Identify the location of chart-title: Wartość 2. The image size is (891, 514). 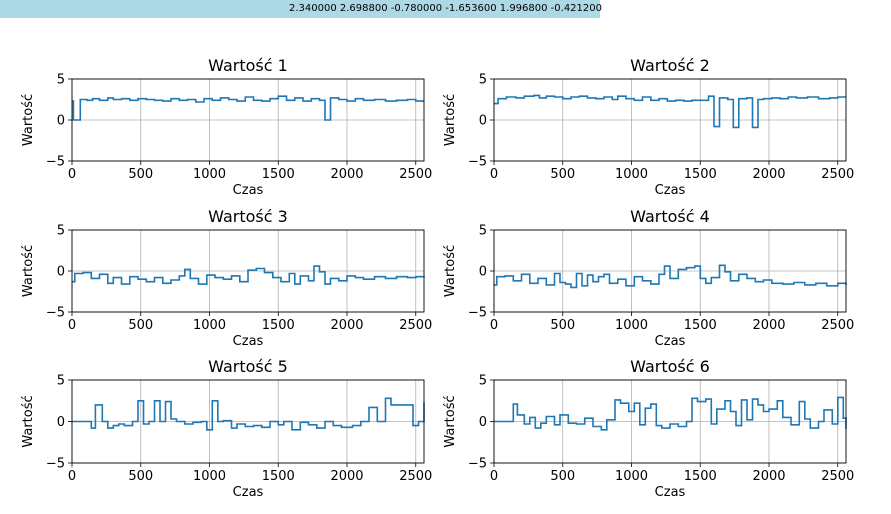
(670, 65).